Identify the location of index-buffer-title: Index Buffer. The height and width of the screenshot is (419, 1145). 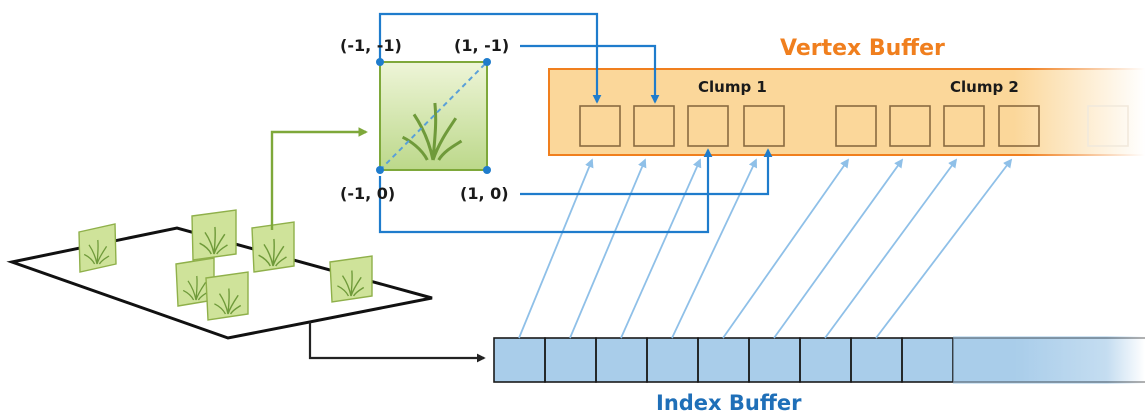
(729, 403).